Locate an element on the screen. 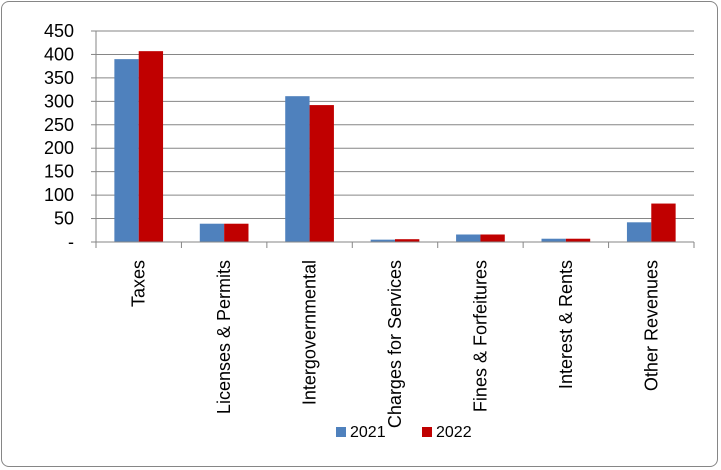  x-category-label: Charges for Services is located at coordinates (395, 344).